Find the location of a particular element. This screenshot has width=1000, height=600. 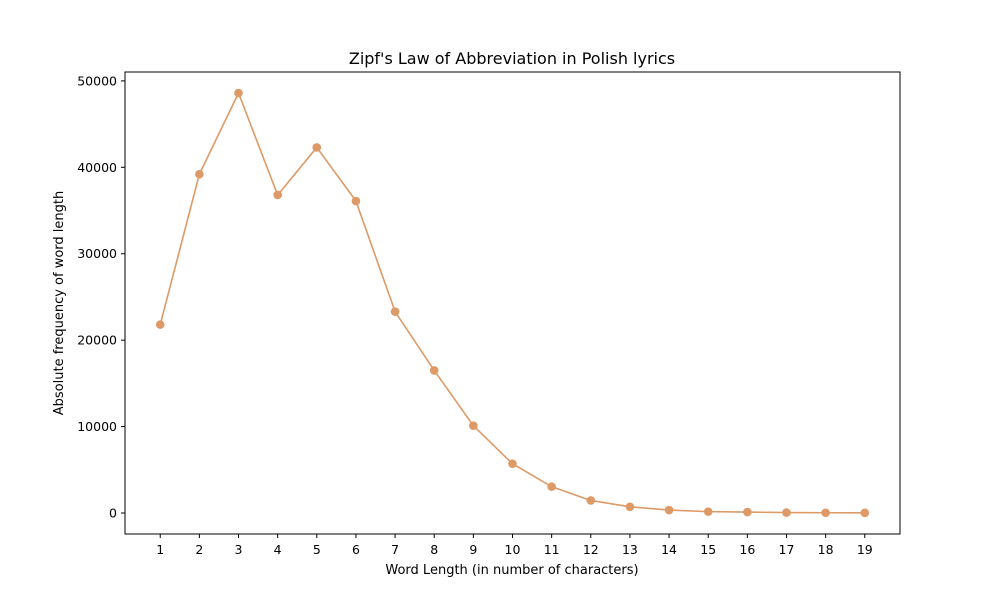

y-tick-label: 30000 is located at coordinates (97, 253).